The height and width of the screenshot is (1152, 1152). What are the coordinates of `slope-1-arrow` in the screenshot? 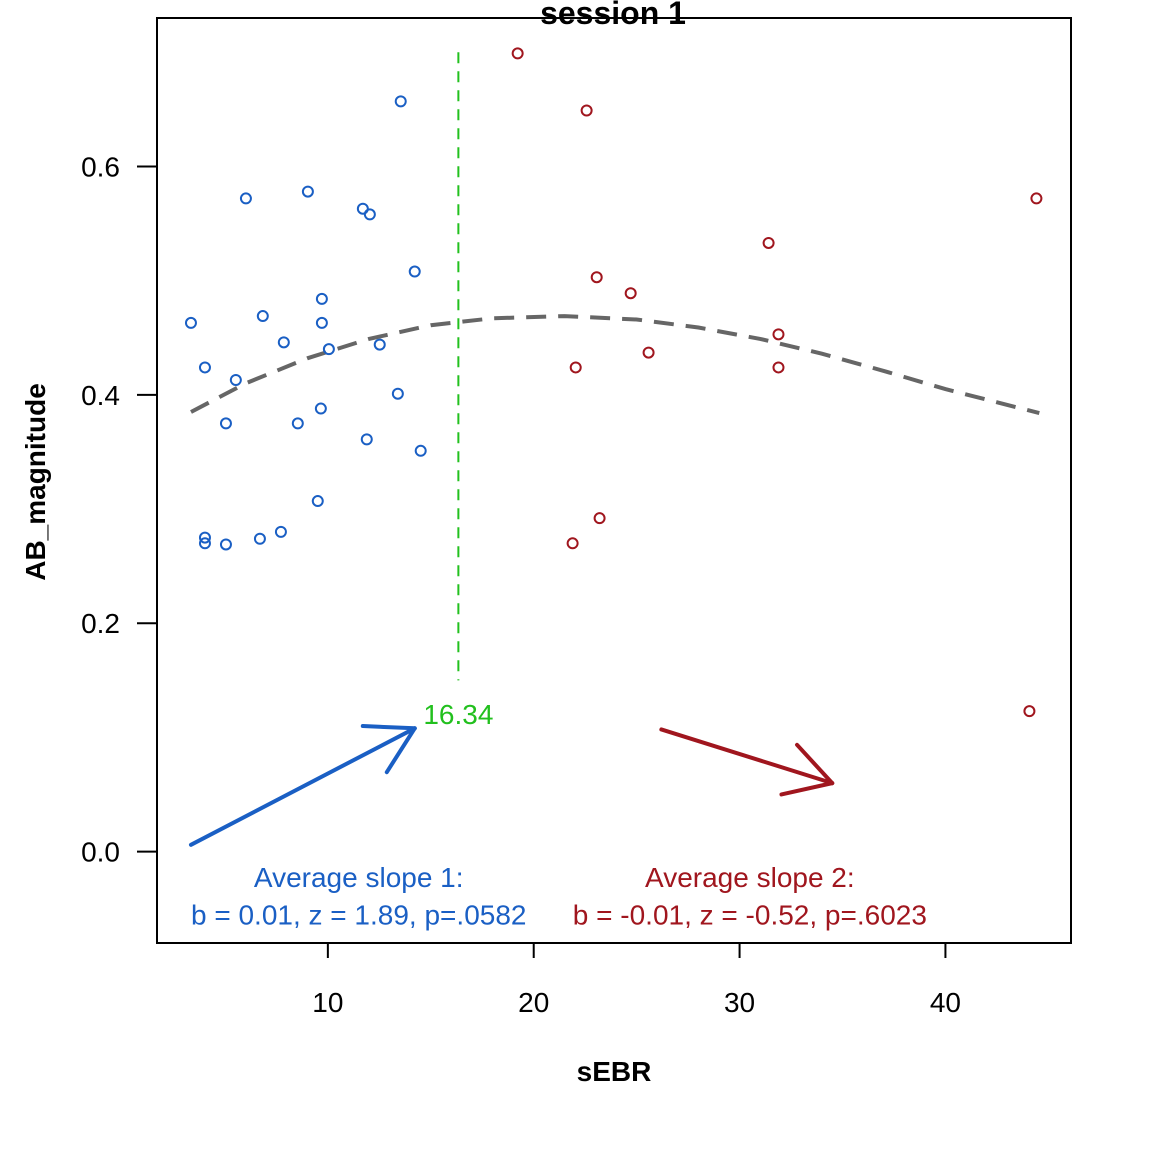 It's located at (302, 785).